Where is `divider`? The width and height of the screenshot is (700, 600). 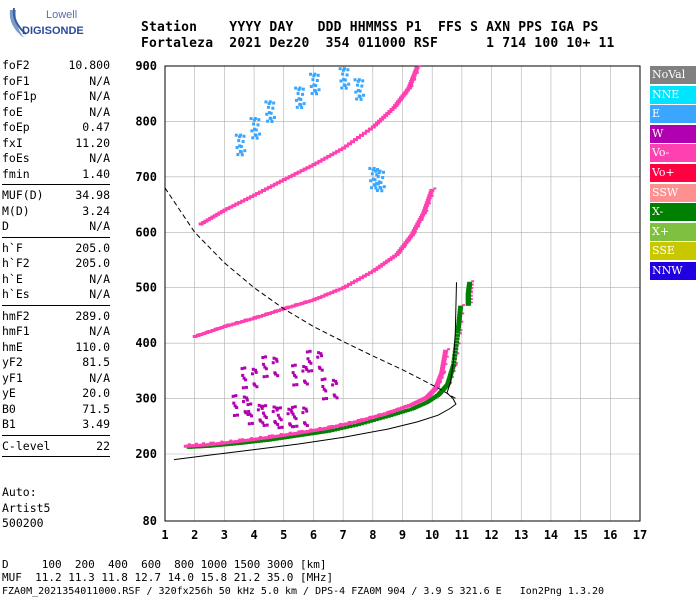
divider is located at coordinates (56, 435).